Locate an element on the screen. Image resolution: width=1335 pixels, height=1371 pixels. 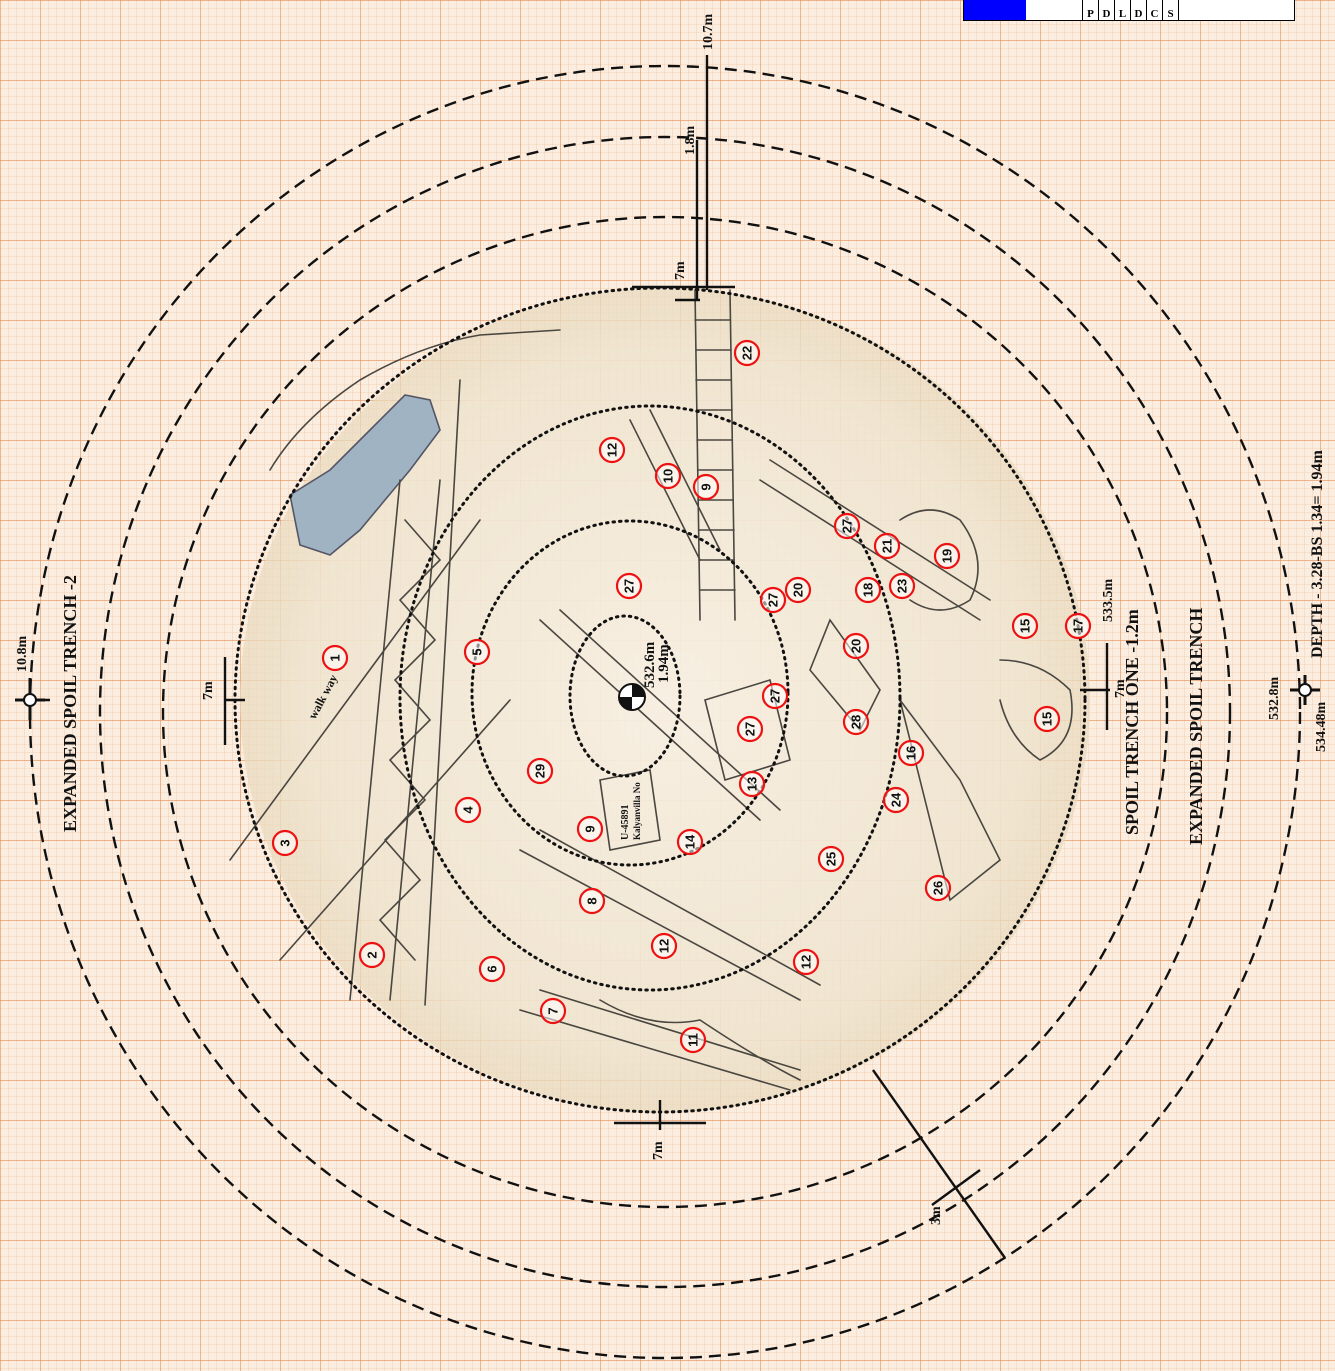
marker-number: 17 is located at coordinates (1078, 626).